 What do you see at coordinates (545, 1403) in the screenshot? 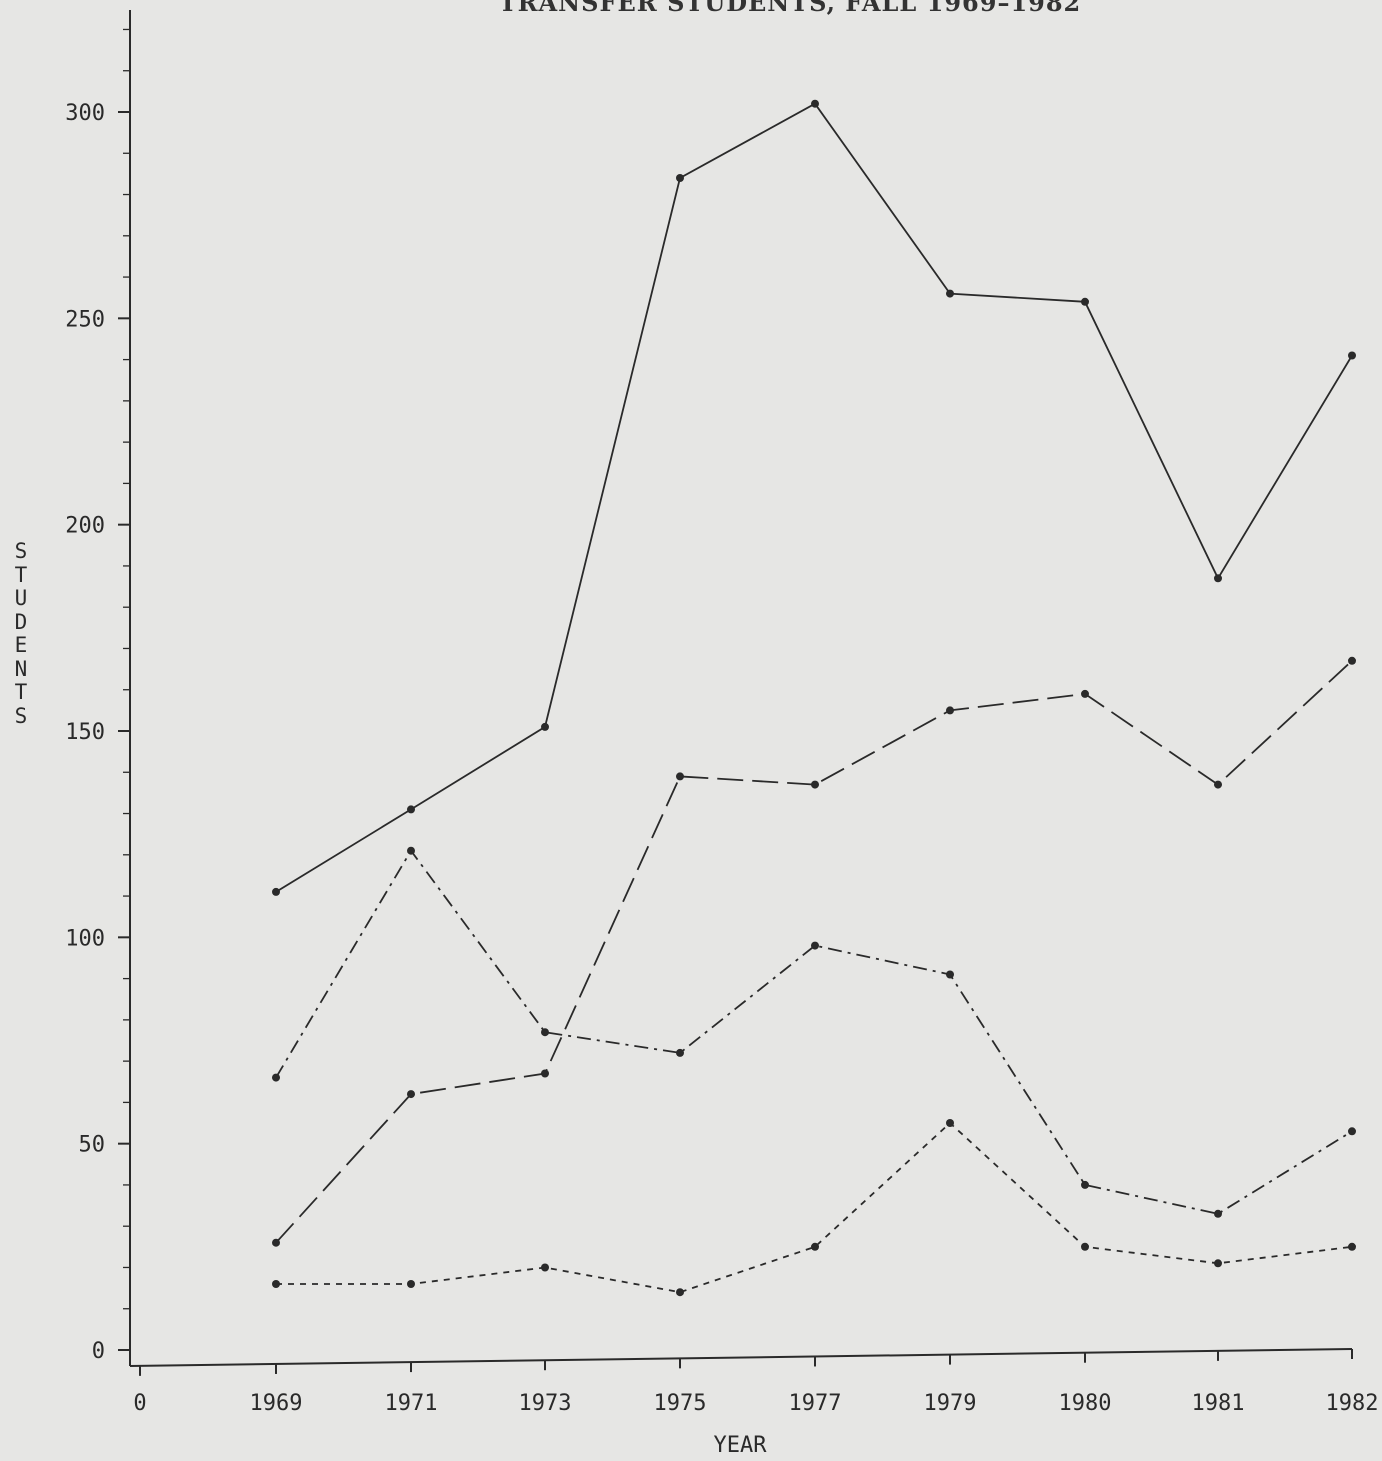
I see `x-tick-label: 1973` at bounding box center [545, 1403].